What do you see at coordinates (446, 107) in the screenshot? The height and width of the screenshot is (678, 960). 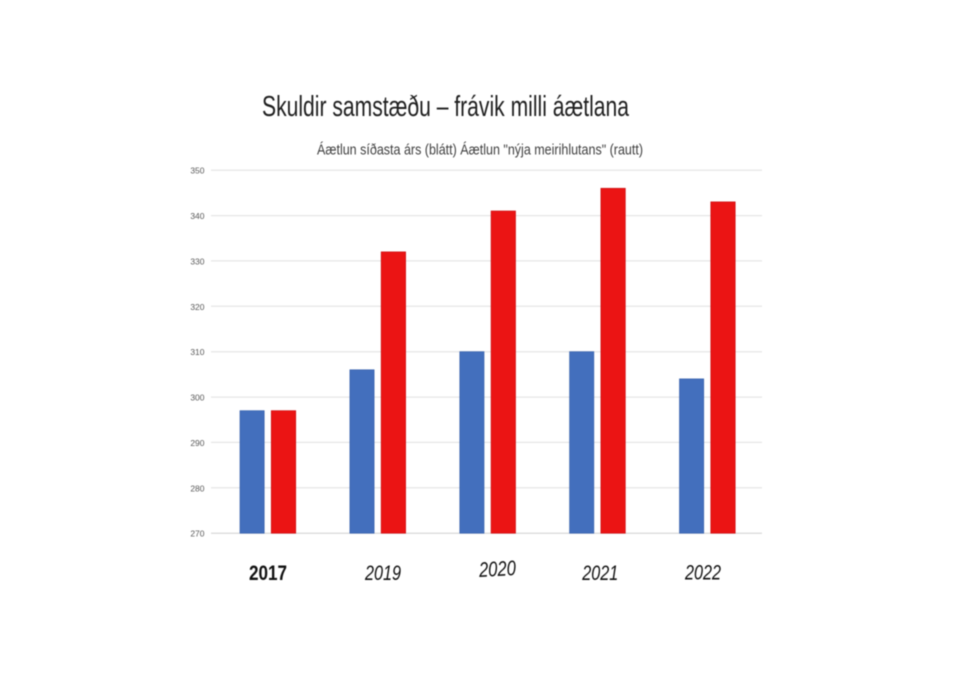 I see `svg-text:Skuldir samstæðu – frávik mill: Skuldir samstæðu – frávik milli áætlana` at bounding box center [446, 107].